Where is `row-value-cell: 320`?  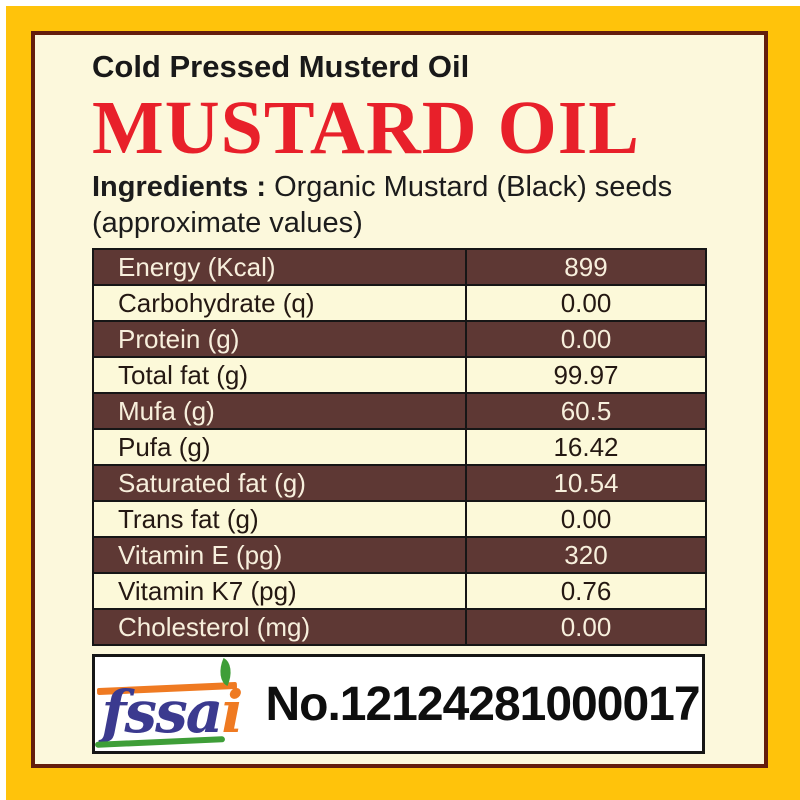 row-value-cell: 320 is located at coordinates (586, 555).